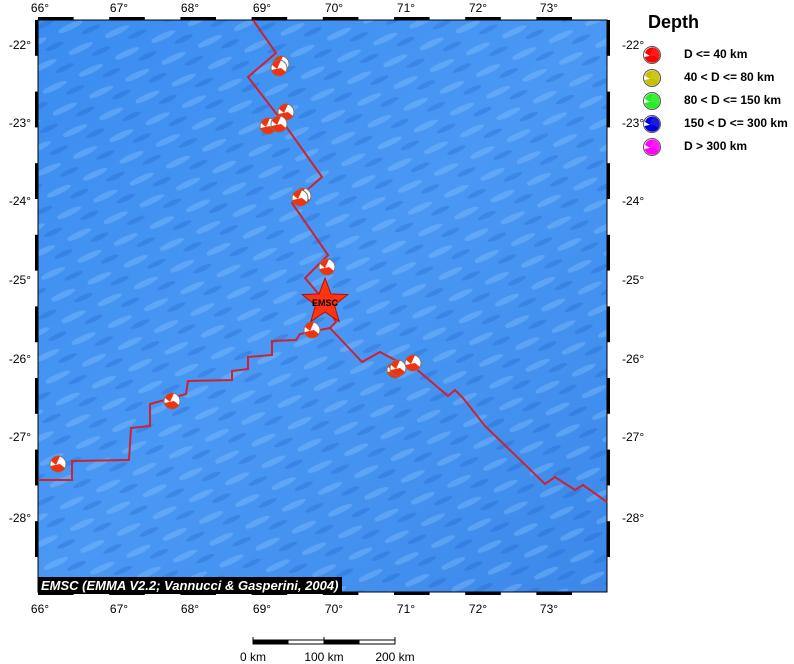 The image size is (794, 664). Describe the element at coordinates (395, 657) in the screenshot. I see `scale-label-200: 200 km` at that location.